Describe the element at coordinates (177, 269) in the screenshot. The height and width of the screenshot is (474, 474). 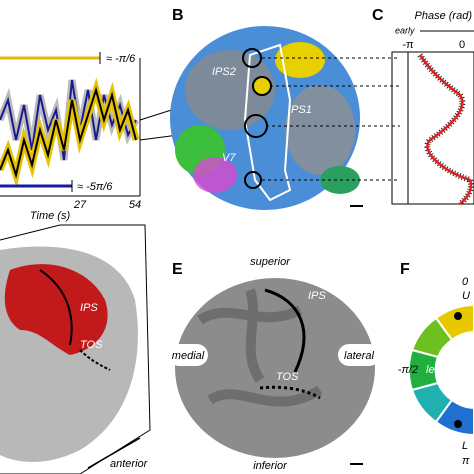
I see `panel-label: E` at that location.